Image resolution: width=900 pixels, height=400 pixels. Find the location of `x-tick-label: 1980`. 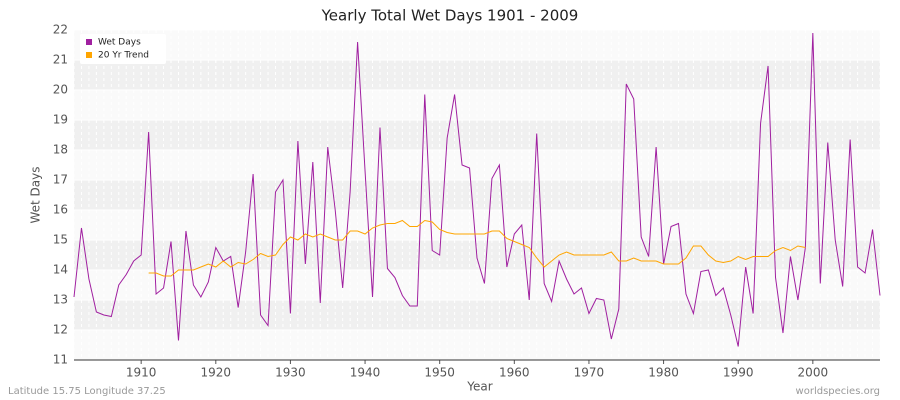

x-tick-label: 1980 is located at coordinates (663, 373).